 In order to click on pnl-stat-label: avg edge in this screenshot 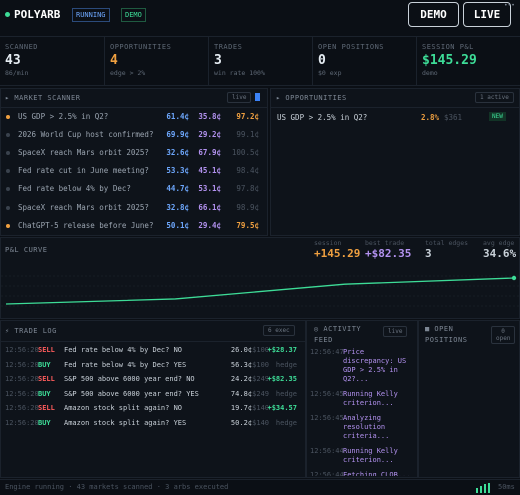, I will do `click(499, 243)`.